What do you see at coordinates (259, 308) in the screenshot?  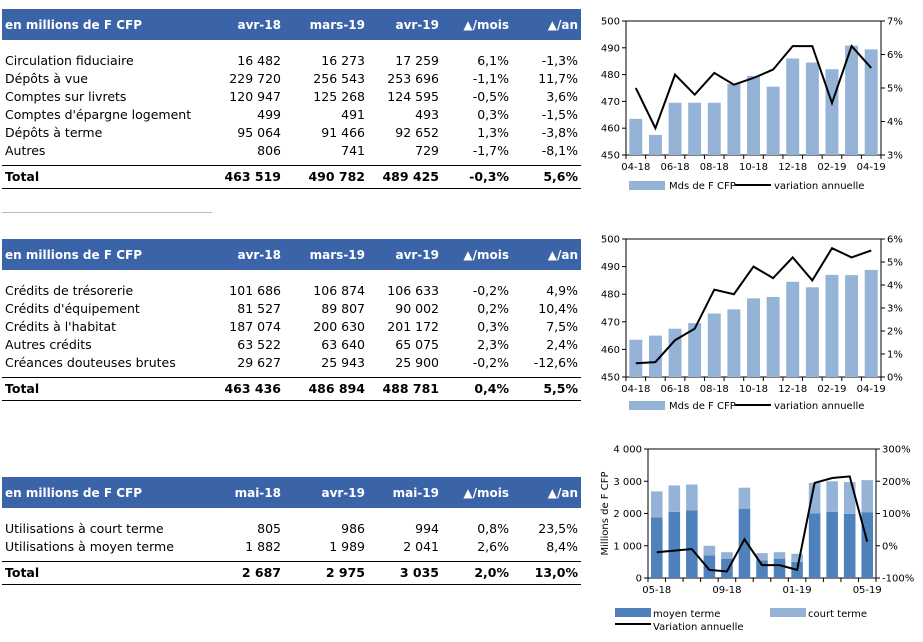 I see `table-cell: 81 527` at bounding box center [259, 308].